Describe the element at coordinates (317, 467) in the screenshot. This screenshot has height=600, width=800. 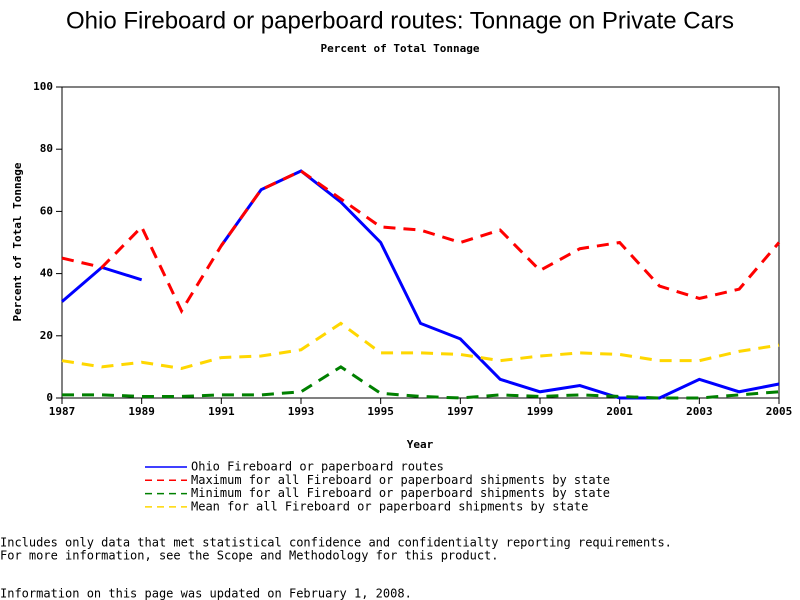
I see `legend-label: Ohio Fireboard or paperboard routes` at that location.